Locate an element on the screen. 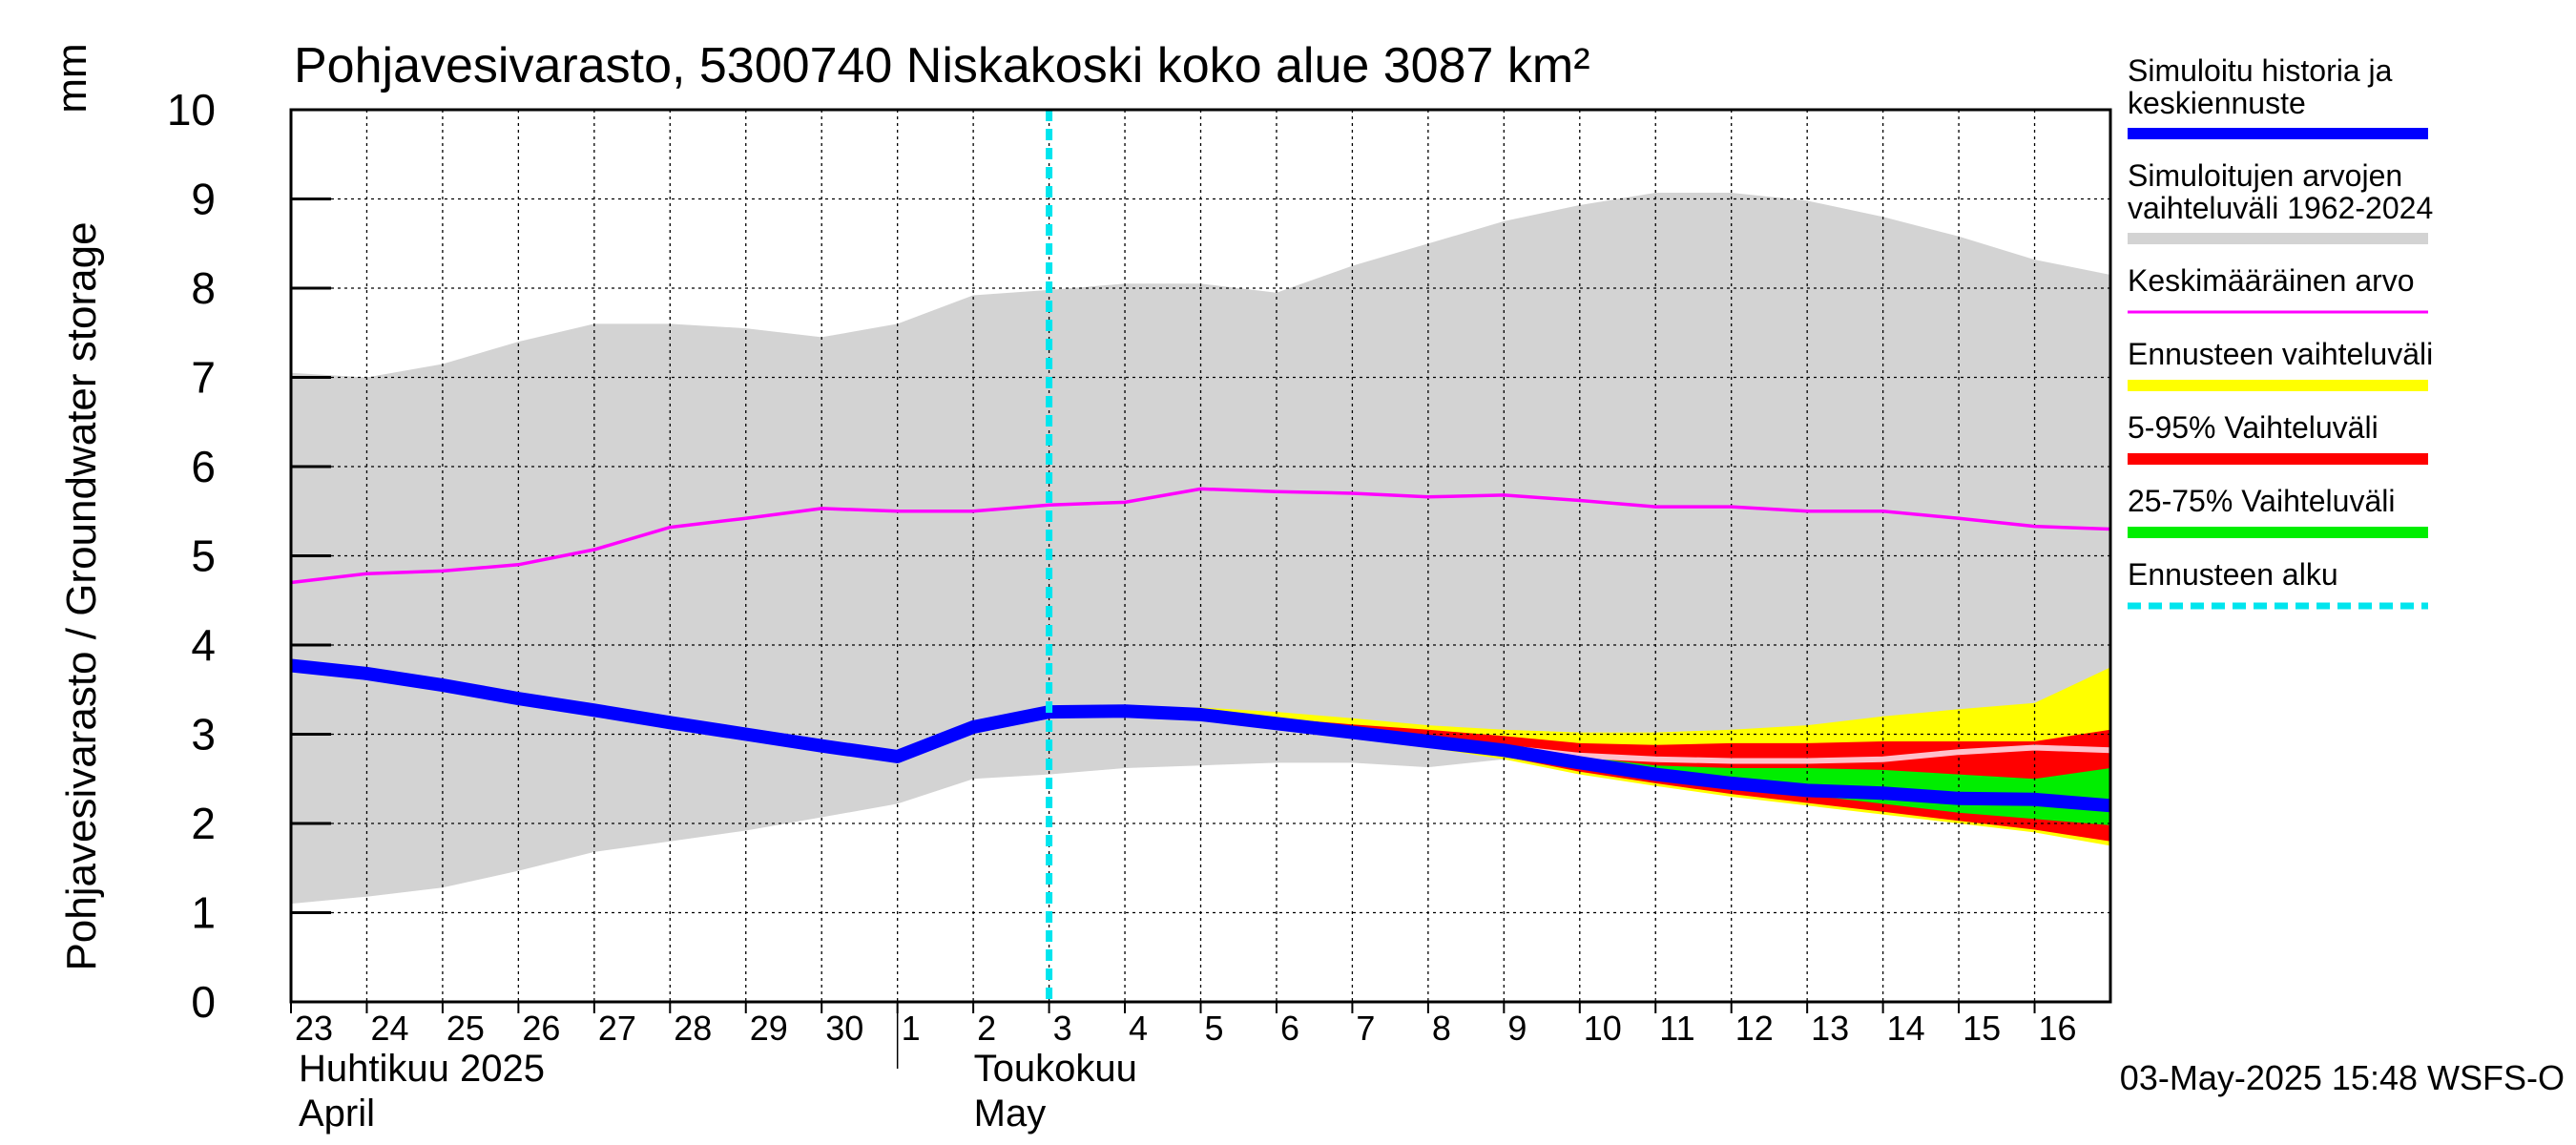  x-tick-label: 6 is located at coordinates (1289, 1029).